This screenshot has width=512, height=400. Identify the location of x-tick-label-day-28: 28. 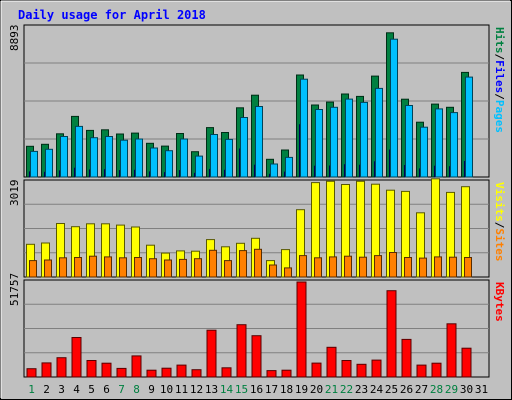
(436, 389).